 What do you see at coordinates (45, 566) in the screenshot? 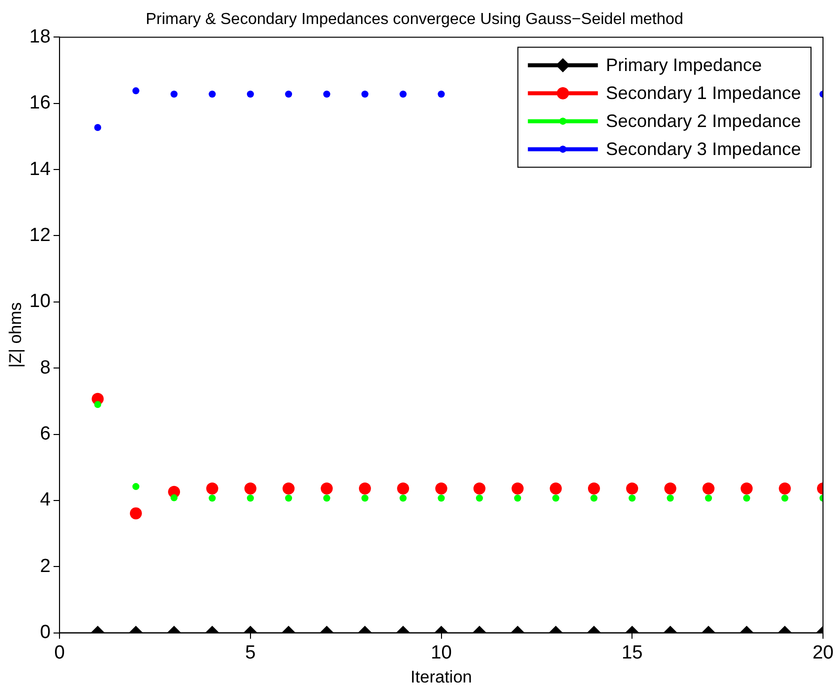
I see `y-tick-label: 2` at bounding box center [45, 566].